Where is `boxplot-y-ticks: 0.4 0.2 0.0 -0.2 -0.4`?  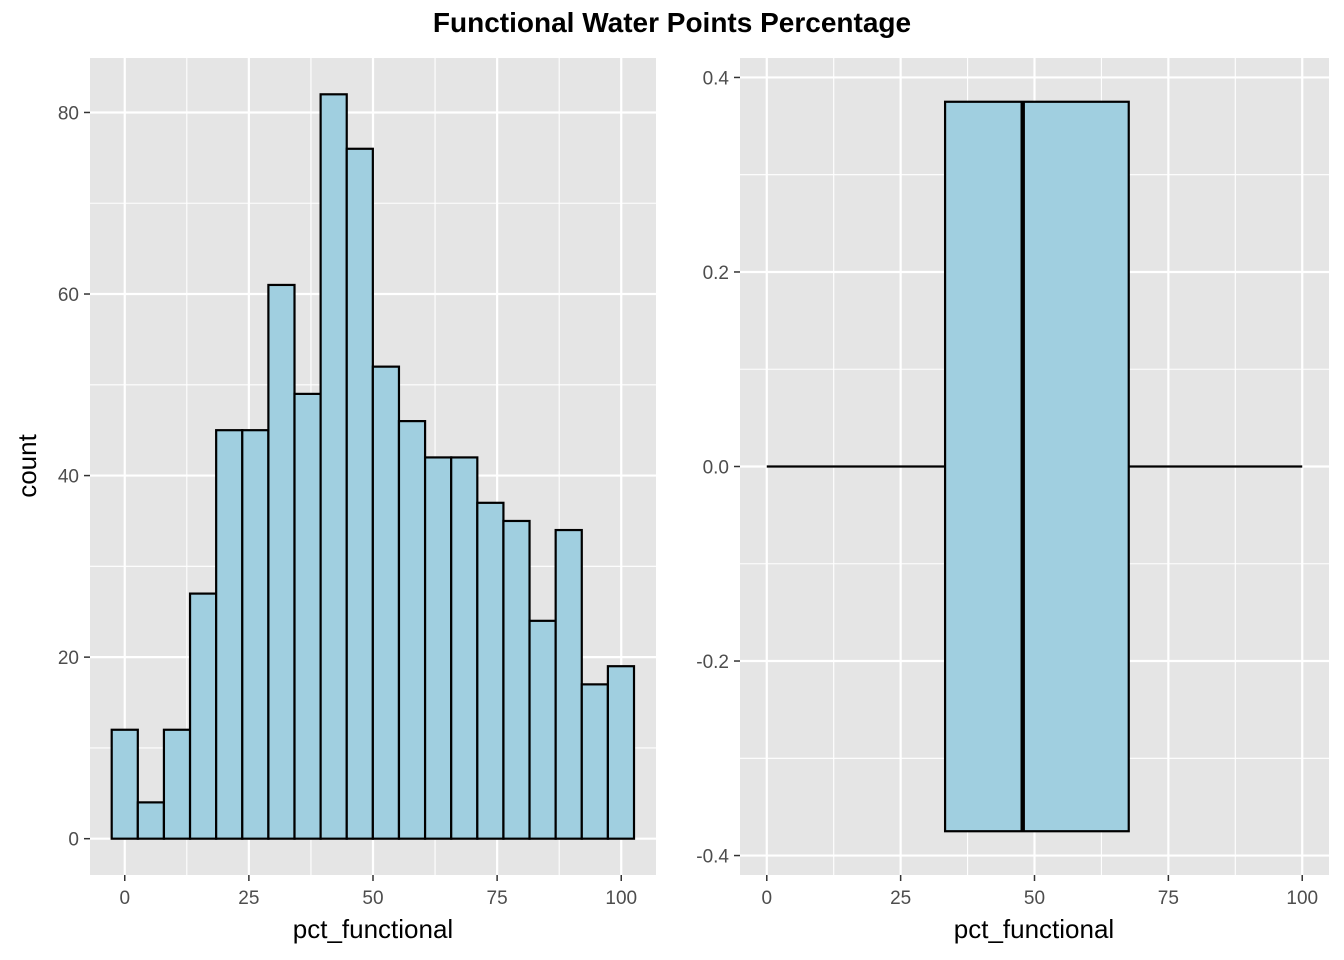 boxplot-y-ticks: 0.4 0.2 0.0 -0.2 -0.4 is located at coordinates (718, 468).